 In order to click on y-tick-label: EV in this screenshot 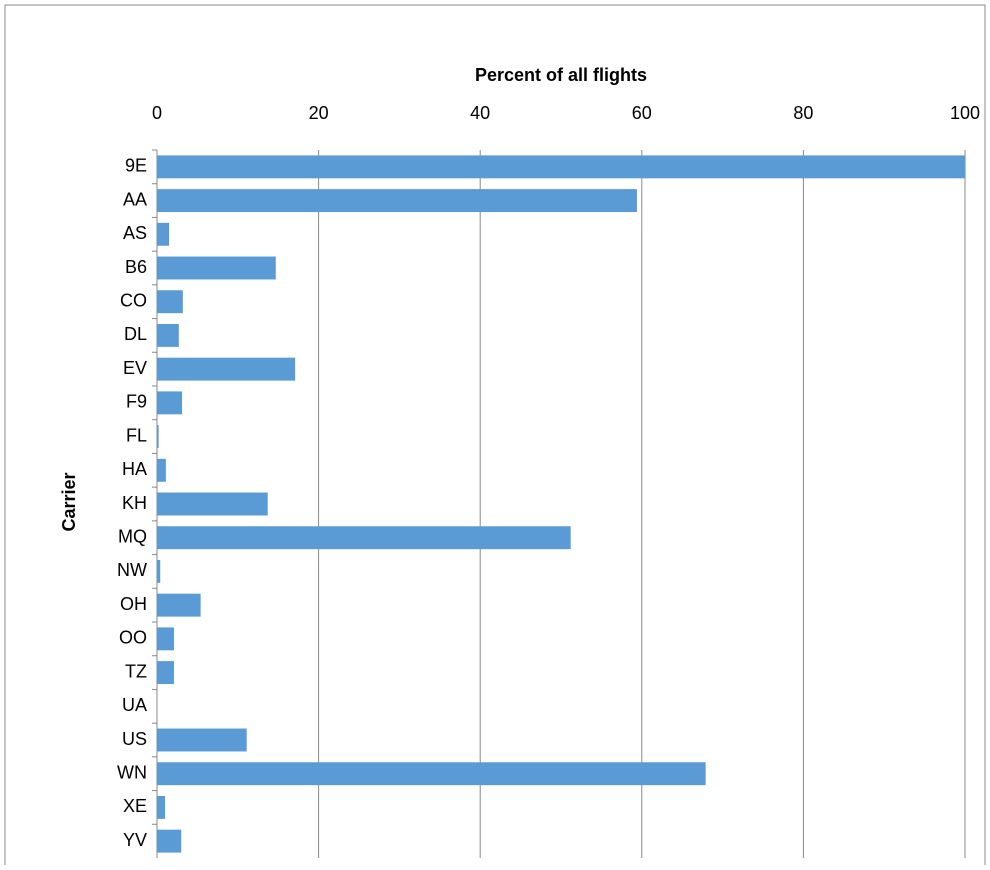, I will do `click(135, 368)`.